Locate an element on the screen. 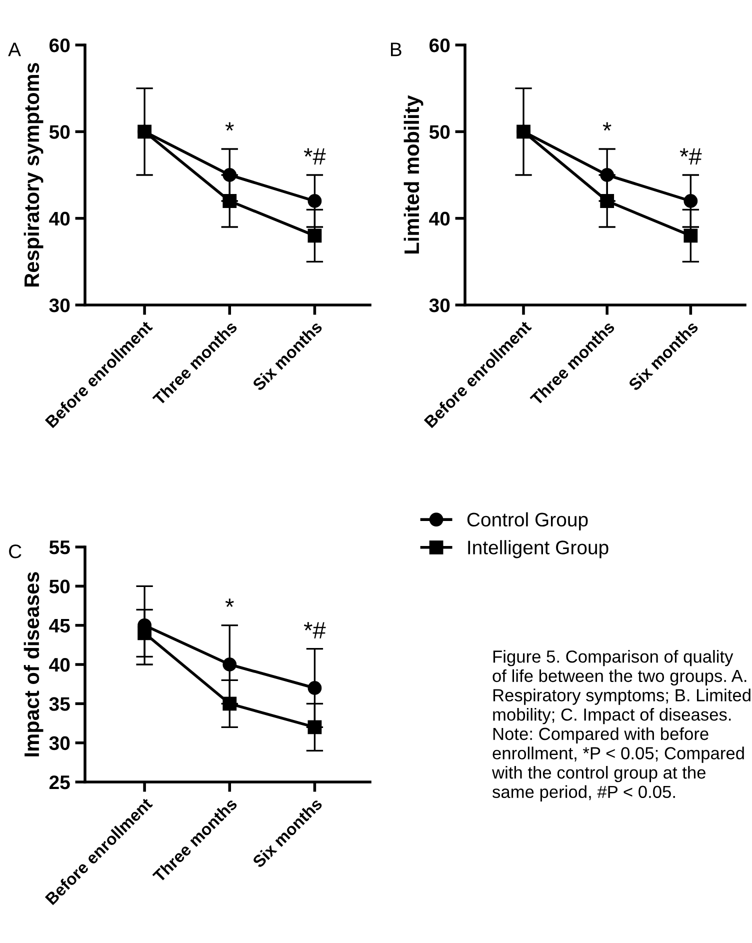 The width and height of the screenshot is (752, 943). y-tick-label: 55 is located at coordinates (59, 547).